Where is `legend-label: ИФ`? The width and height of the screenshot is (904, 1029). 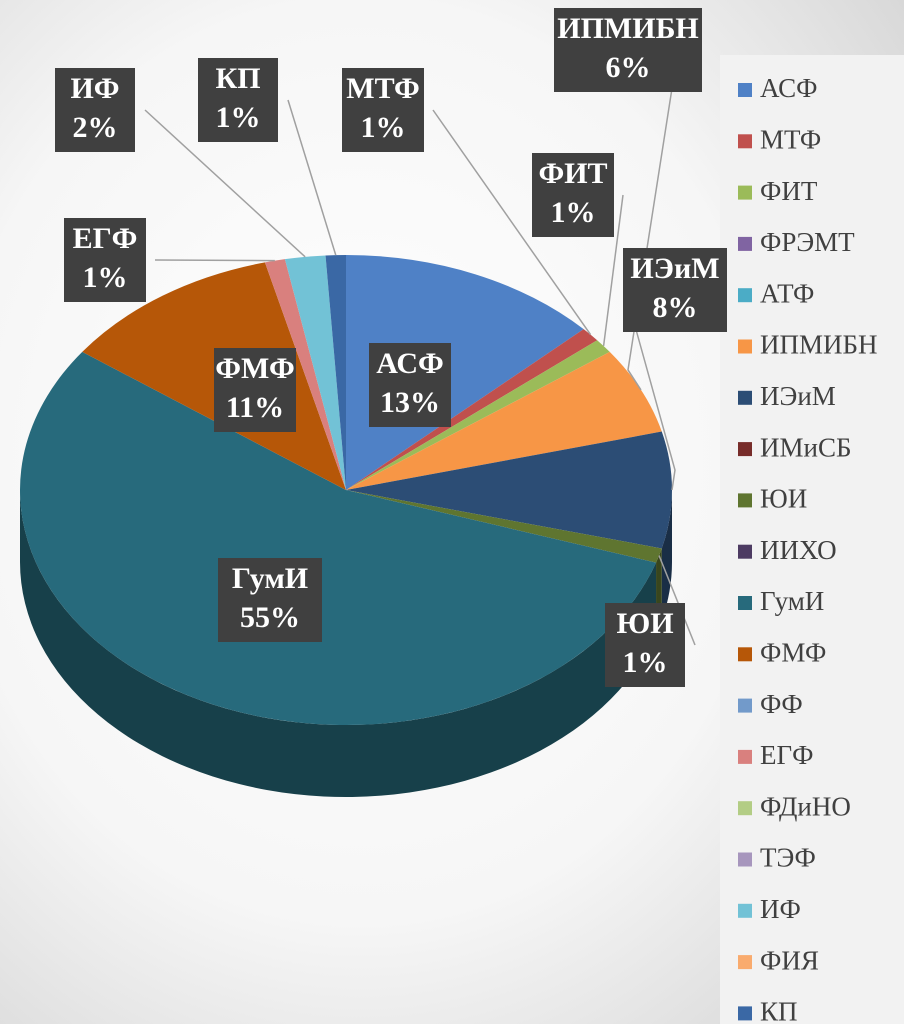
legend-label: ИФ is located at coordinates (780, 909).